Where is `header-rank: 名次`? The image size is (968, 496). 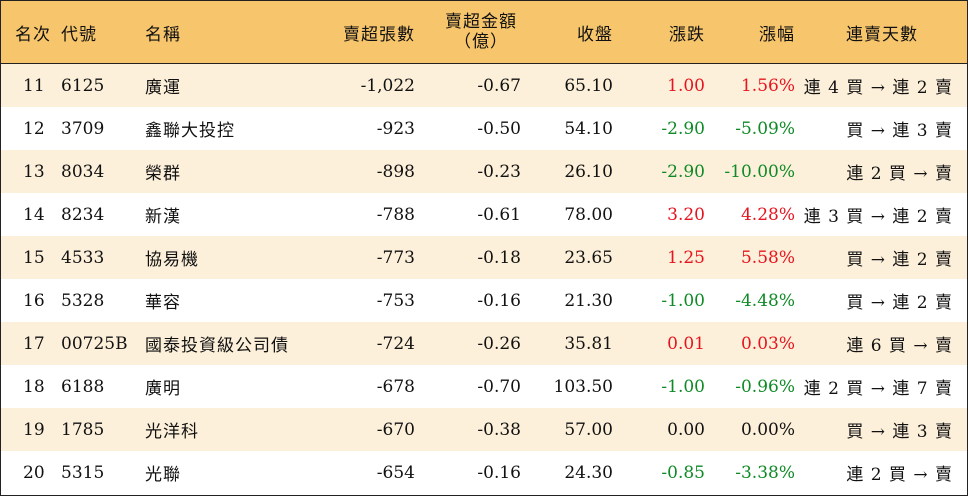
header-rank: 名次 is located at coordinates (30, 32).